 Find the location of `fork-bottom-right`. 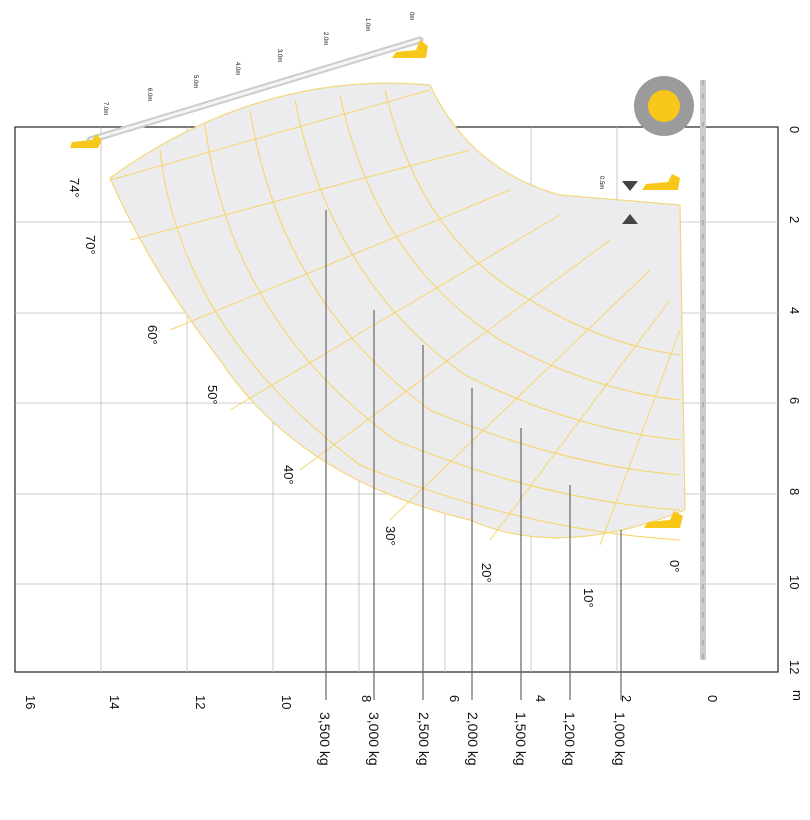

fork-bottom-right is located at coordinates (663, 519).